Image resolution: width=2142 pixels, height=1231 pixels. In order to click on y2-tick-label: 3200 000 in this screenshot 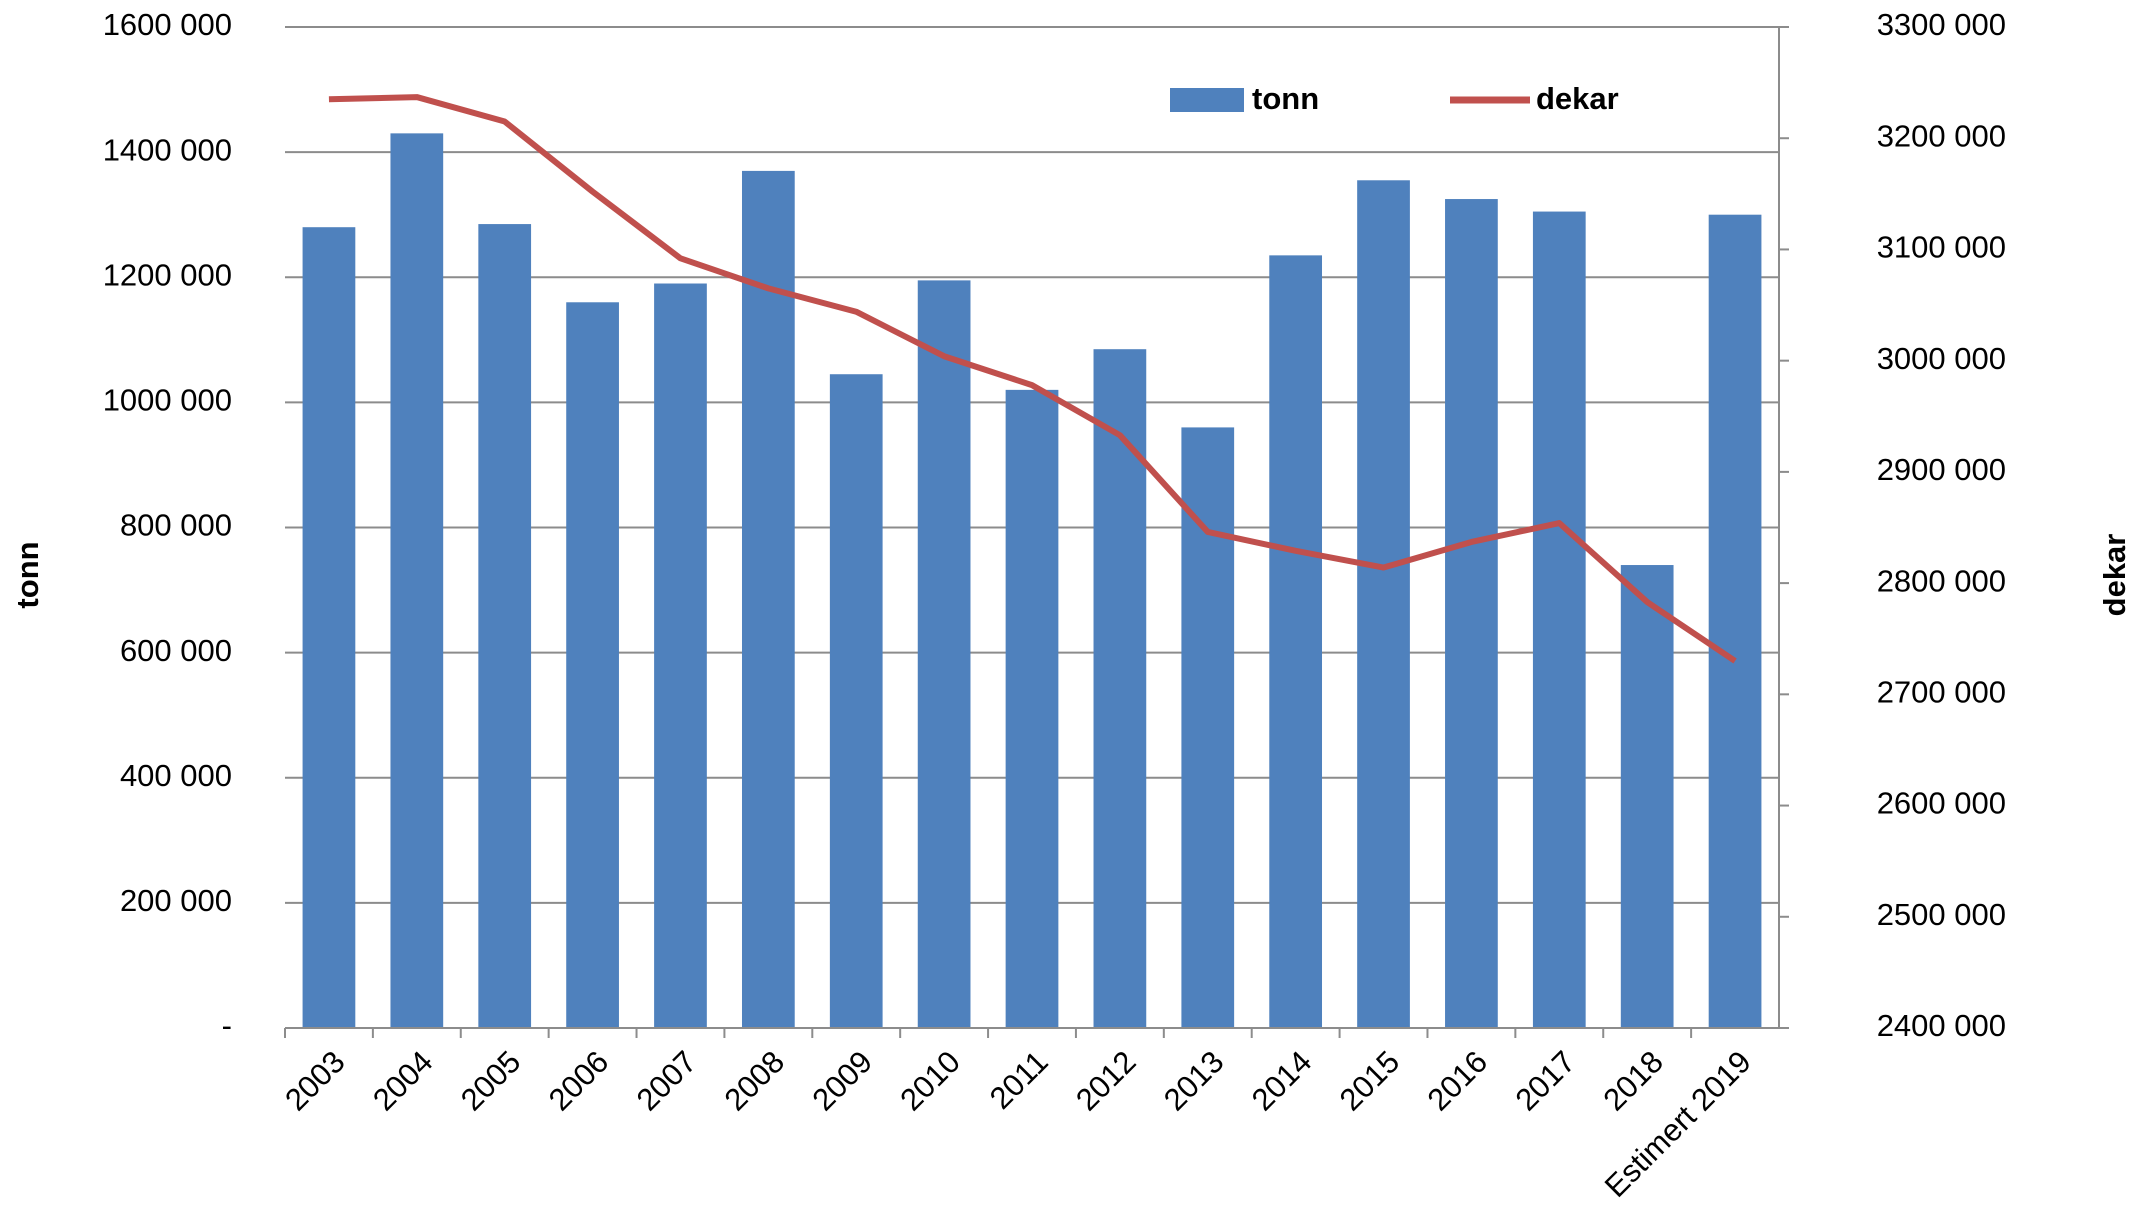, I will do `click(1941, 135)`.